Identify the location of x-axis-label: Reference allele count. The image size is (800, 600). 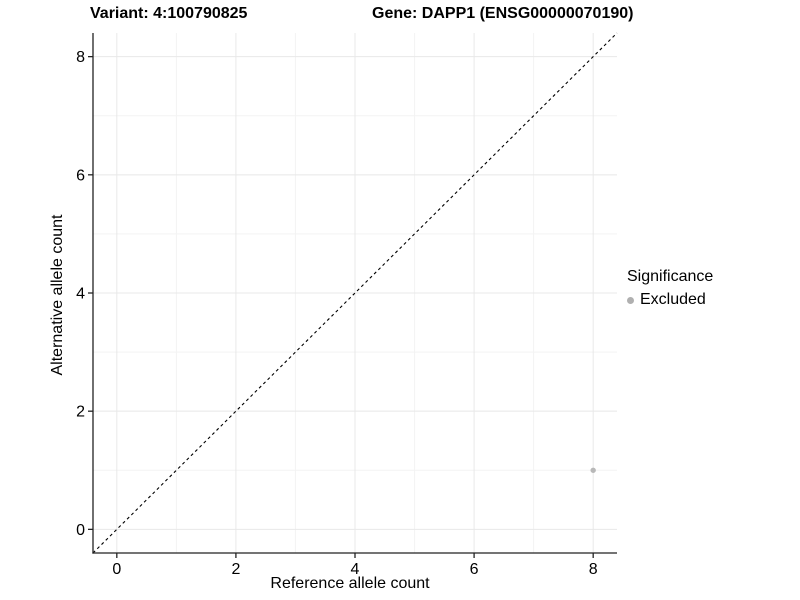
(350, 583).